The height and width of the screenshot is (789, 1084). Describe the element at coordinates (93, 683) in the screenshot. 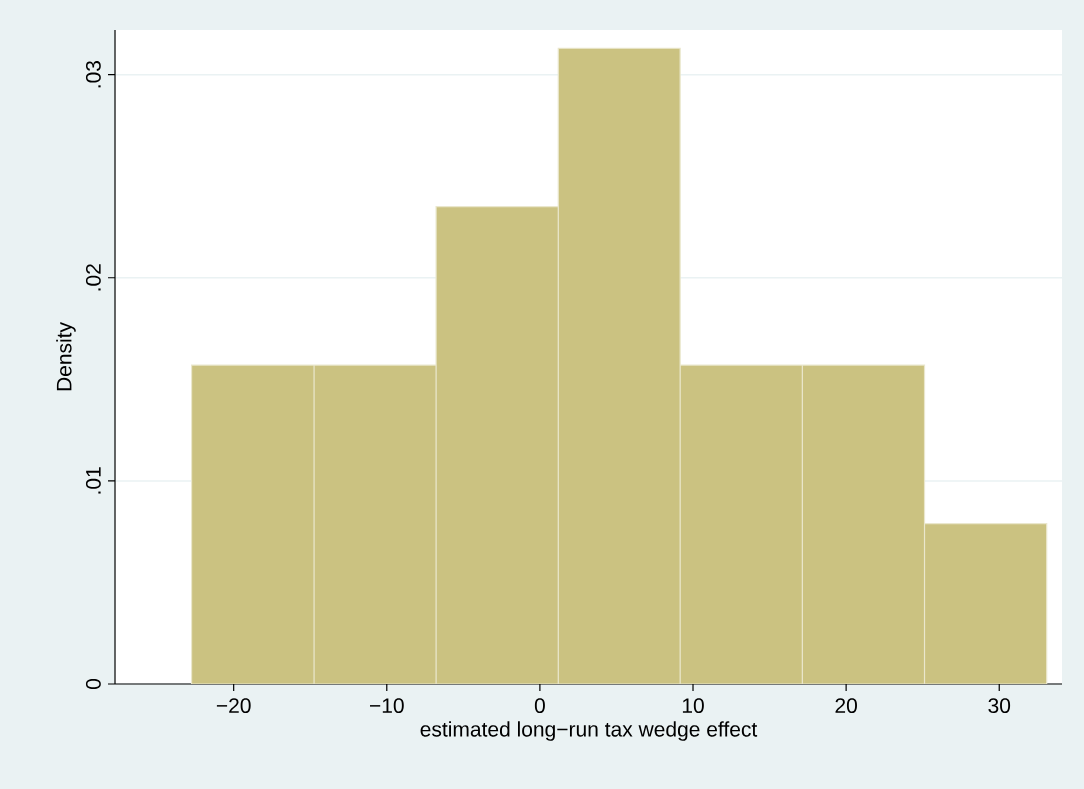

I see `y-tick-label: 0` at that location.